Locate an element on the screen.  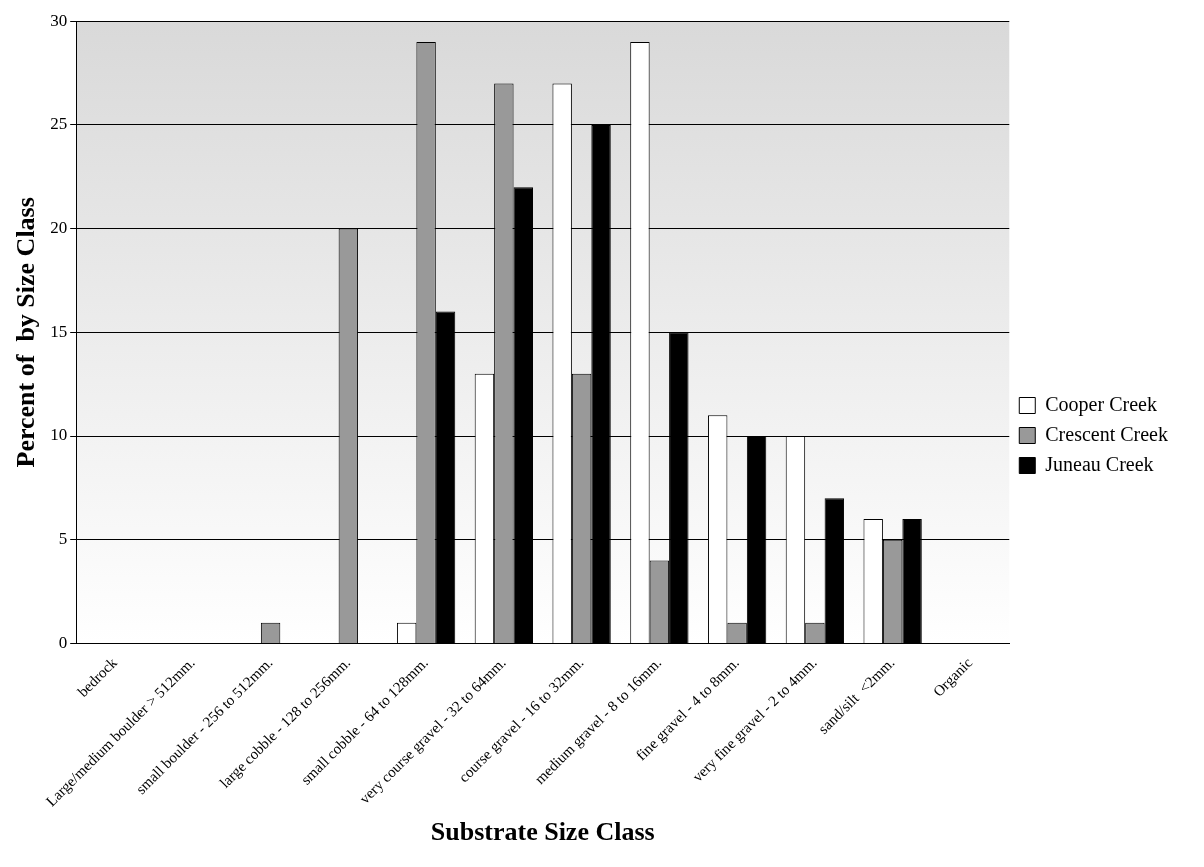
x-axis-title: Substrate Size Class is located at coordinates (542, 832).